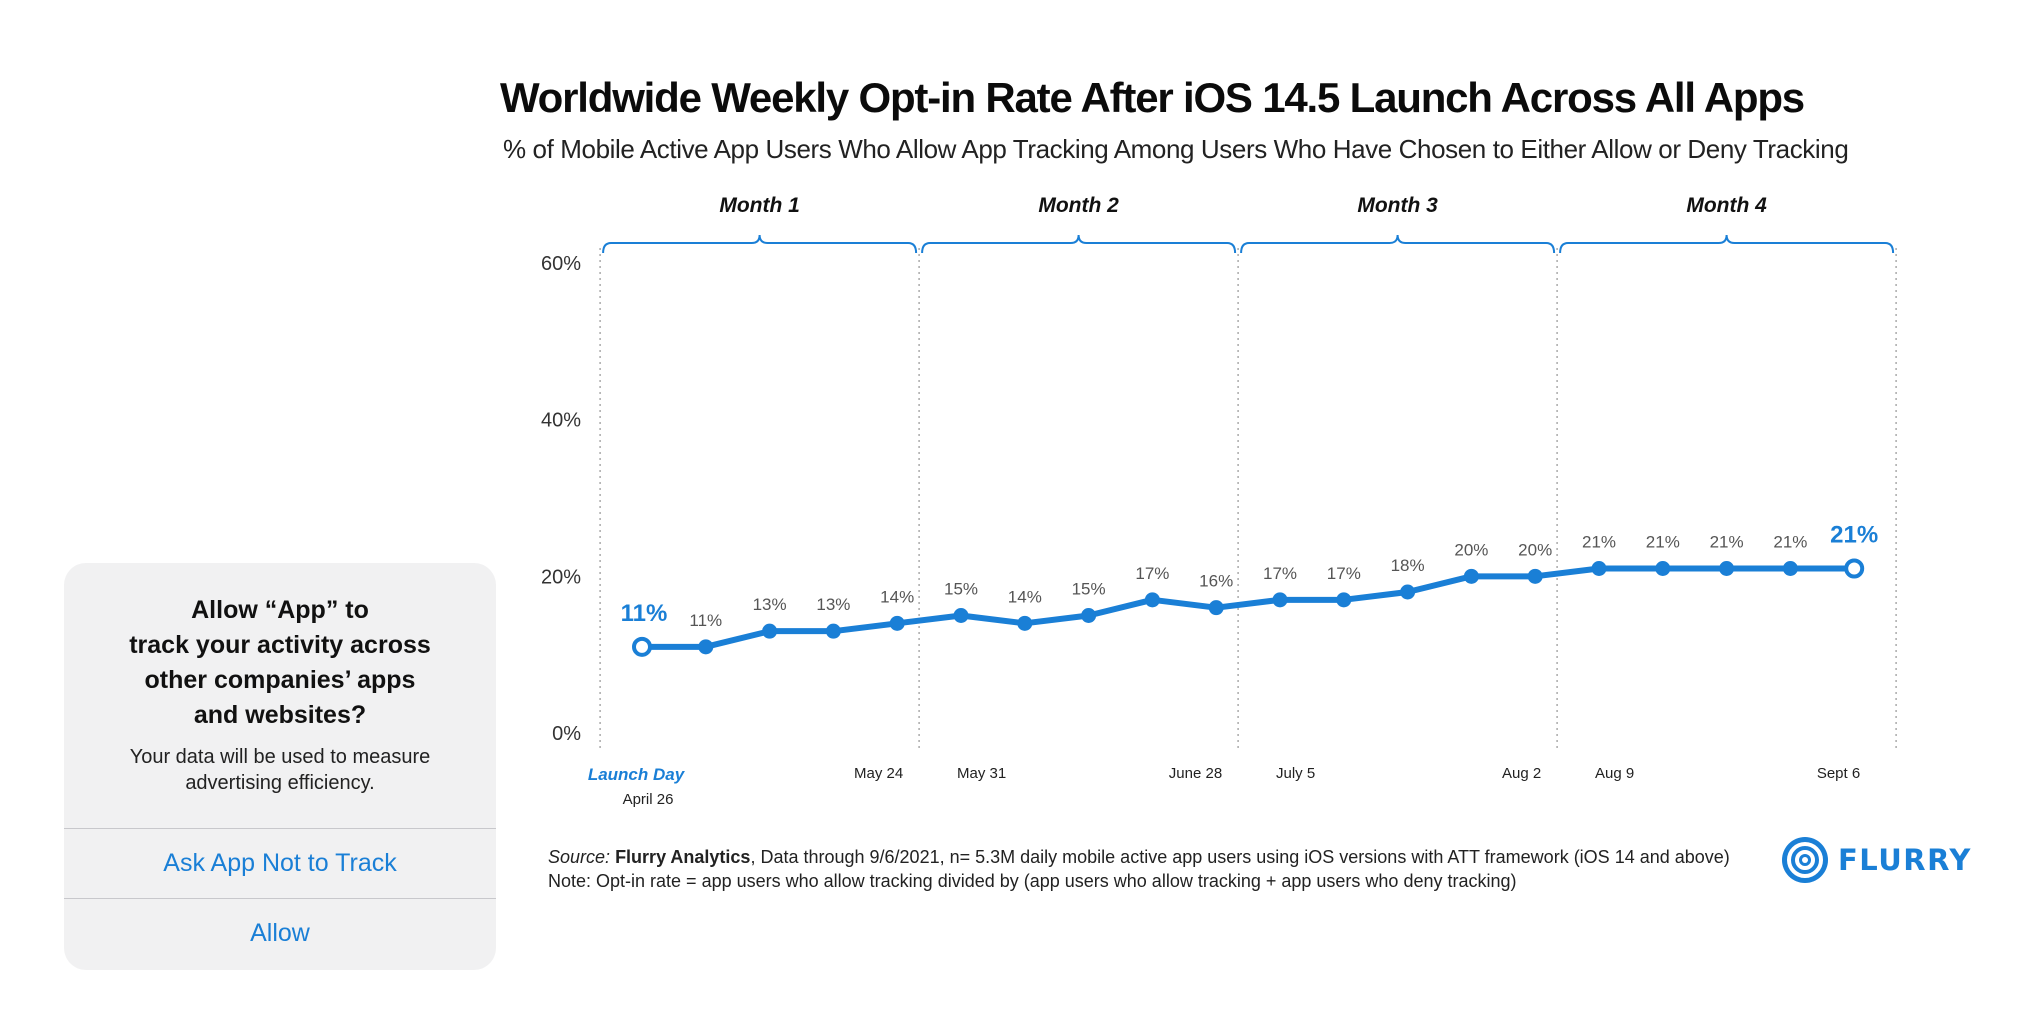 The width and height of the screenshot is (2020, 1018). Describe the element at coordinates (566, 734) in the screenshot. I see `y-tick-label: 0%` at that location.